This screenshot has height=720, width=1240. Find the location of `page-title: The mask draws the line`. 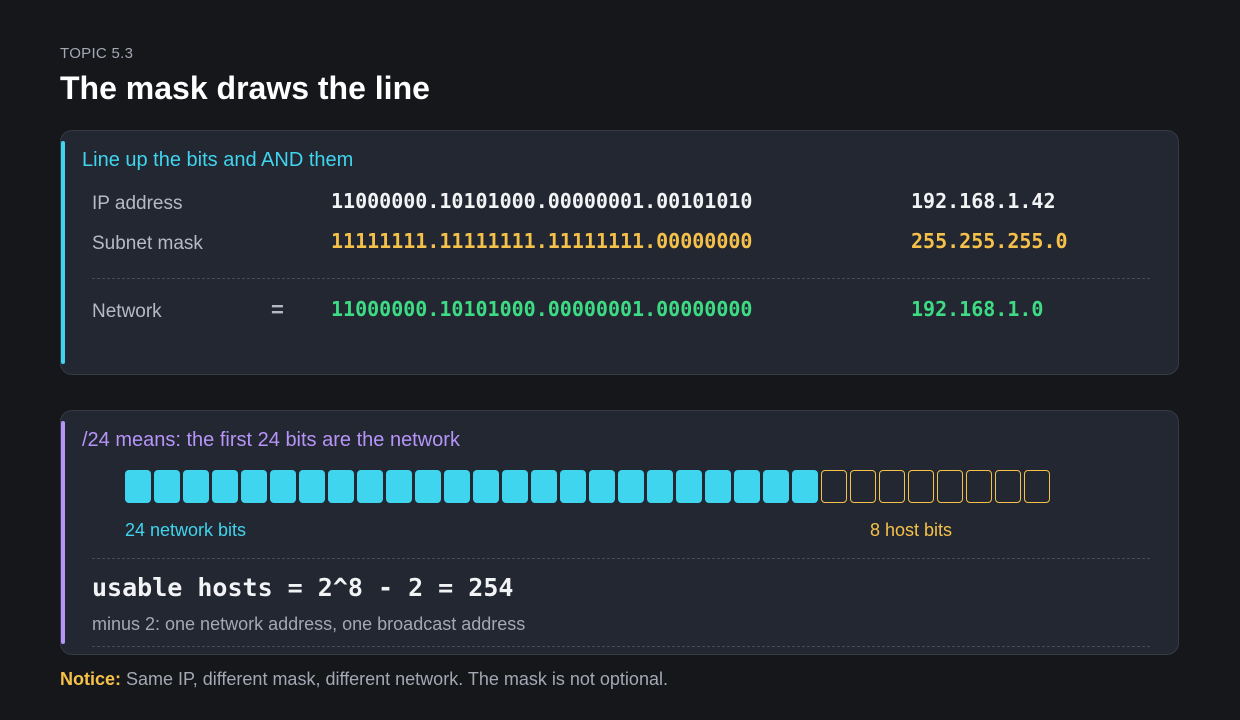

page-title: The mask draws the line is located at coordinates (245, 88).